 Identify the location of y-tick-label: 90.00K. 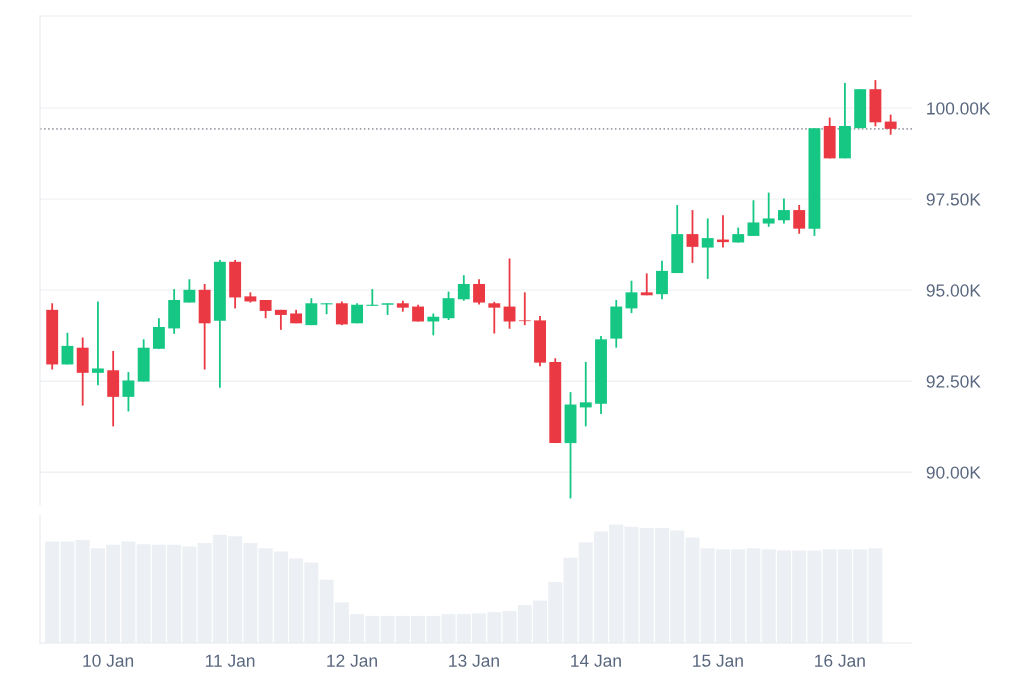
(953, 472).